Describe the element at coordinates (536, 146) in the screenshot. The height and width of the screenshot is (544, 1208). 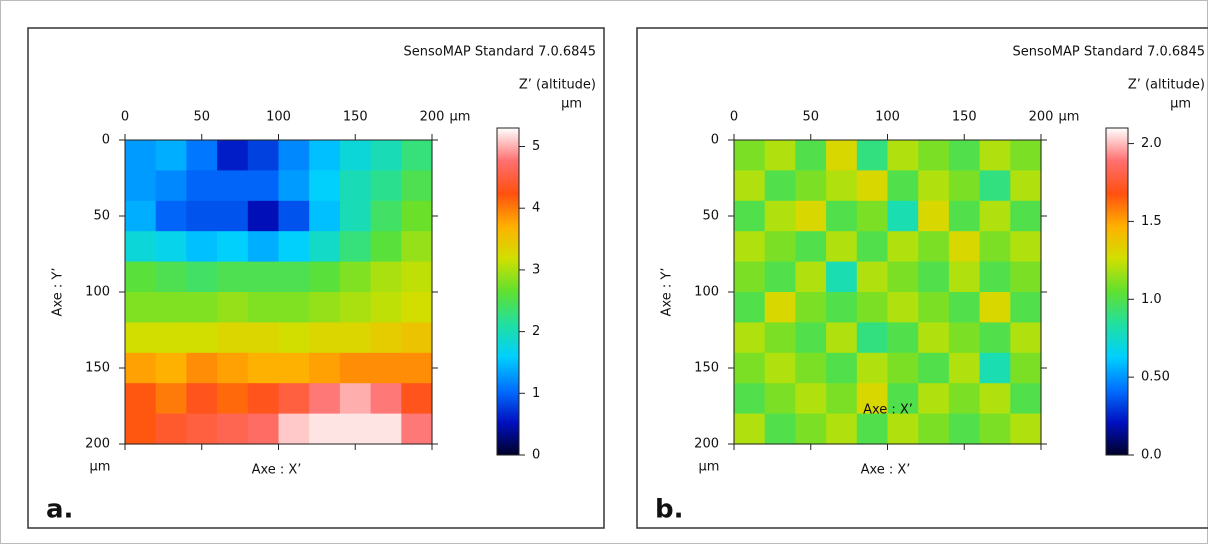
I see `colorbar-tick-label: 5` at that location.